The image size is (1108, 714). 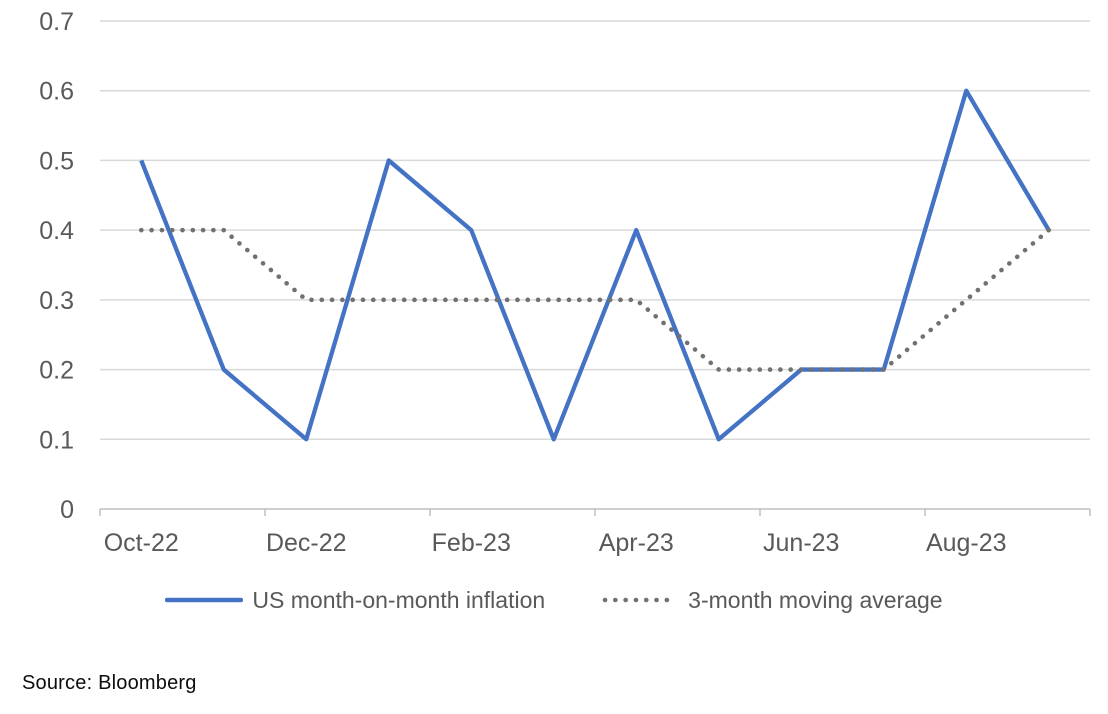 I want to click on svg-text: Aug-23, so click(x=966, y=543).